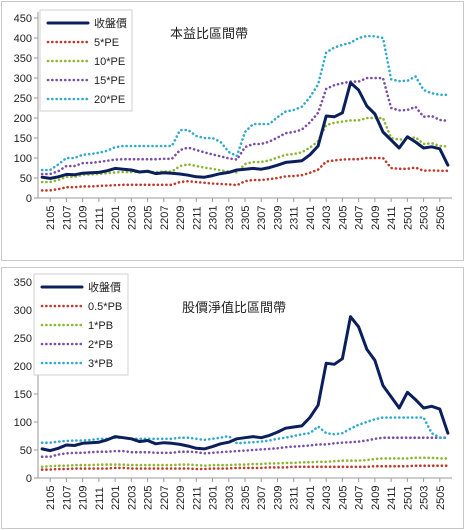  What do you see at coordinates (109, 81) in the screenshot?
I see `legend-label-3: 15*PE` at bounding box center [109, 81].